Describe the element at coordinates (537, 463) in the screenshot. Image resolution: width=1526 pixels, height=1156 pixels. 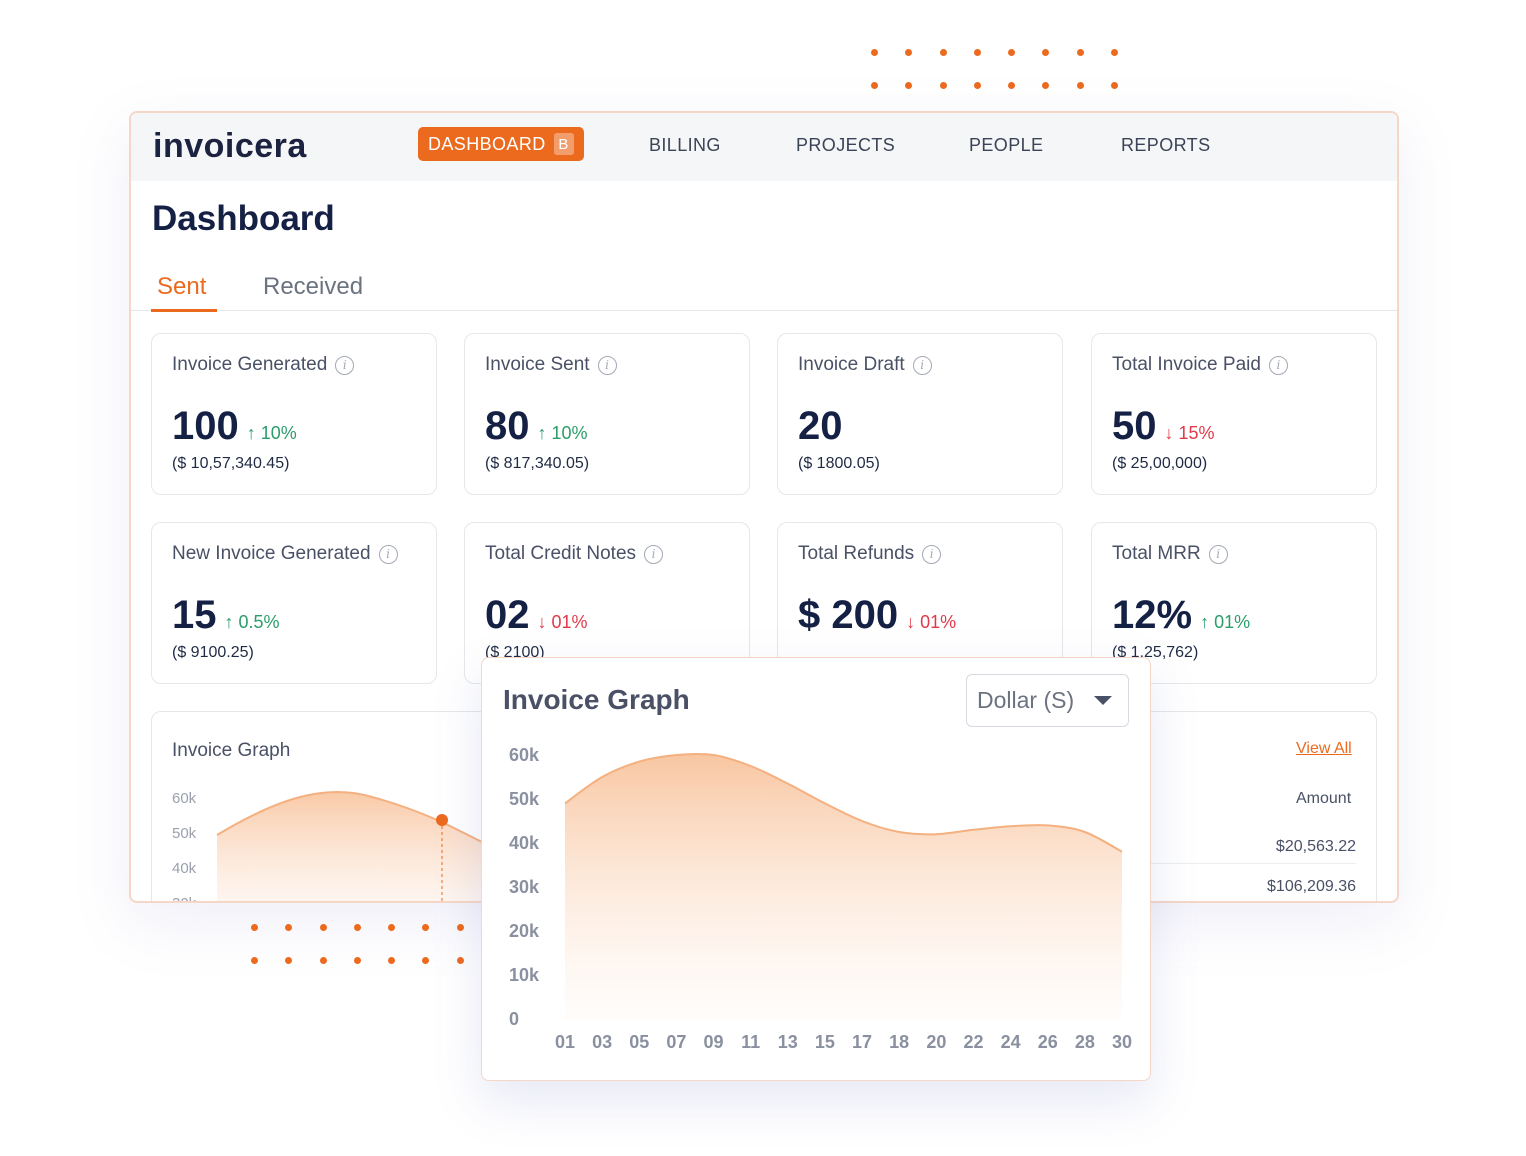
I see `card-subtext: ($ 817,340.05)` at that location.